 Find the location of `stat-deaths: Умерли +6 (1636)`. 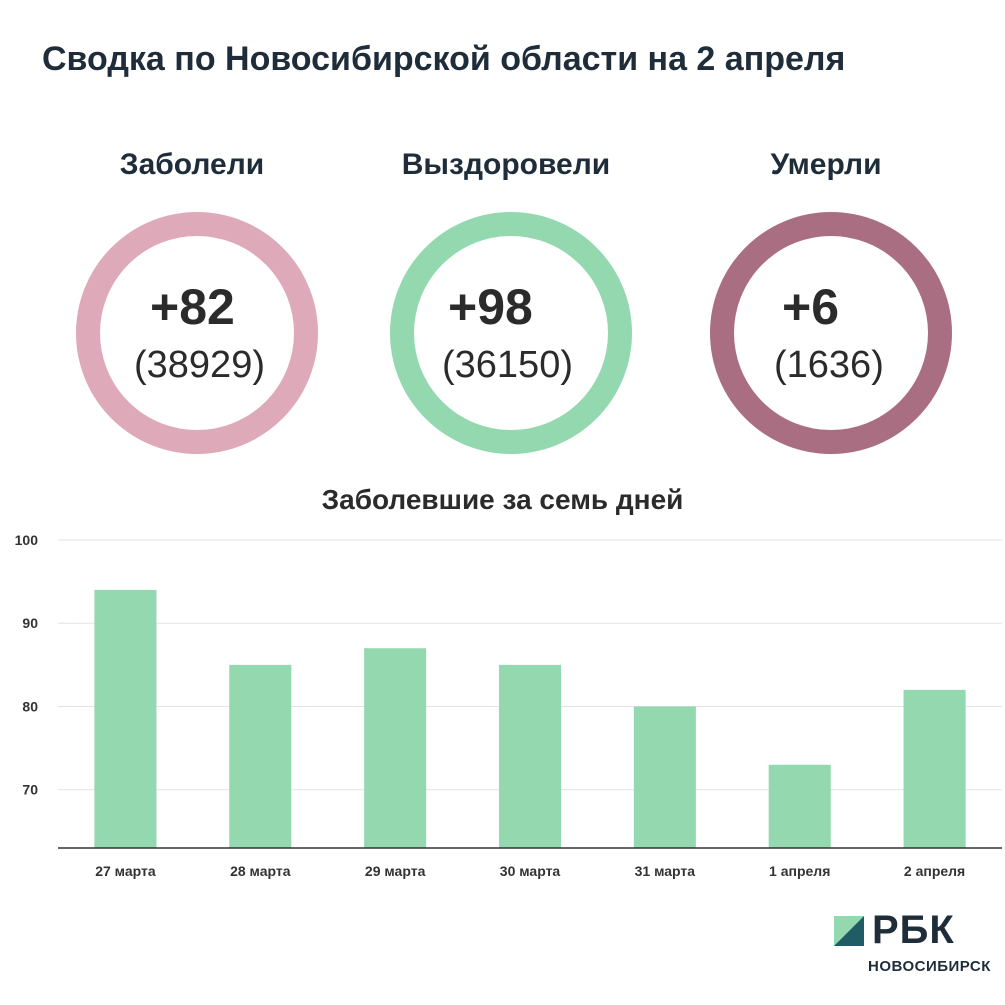

stat-deaths: Умерли +6 (1636) is located at coordinates (826, 308).